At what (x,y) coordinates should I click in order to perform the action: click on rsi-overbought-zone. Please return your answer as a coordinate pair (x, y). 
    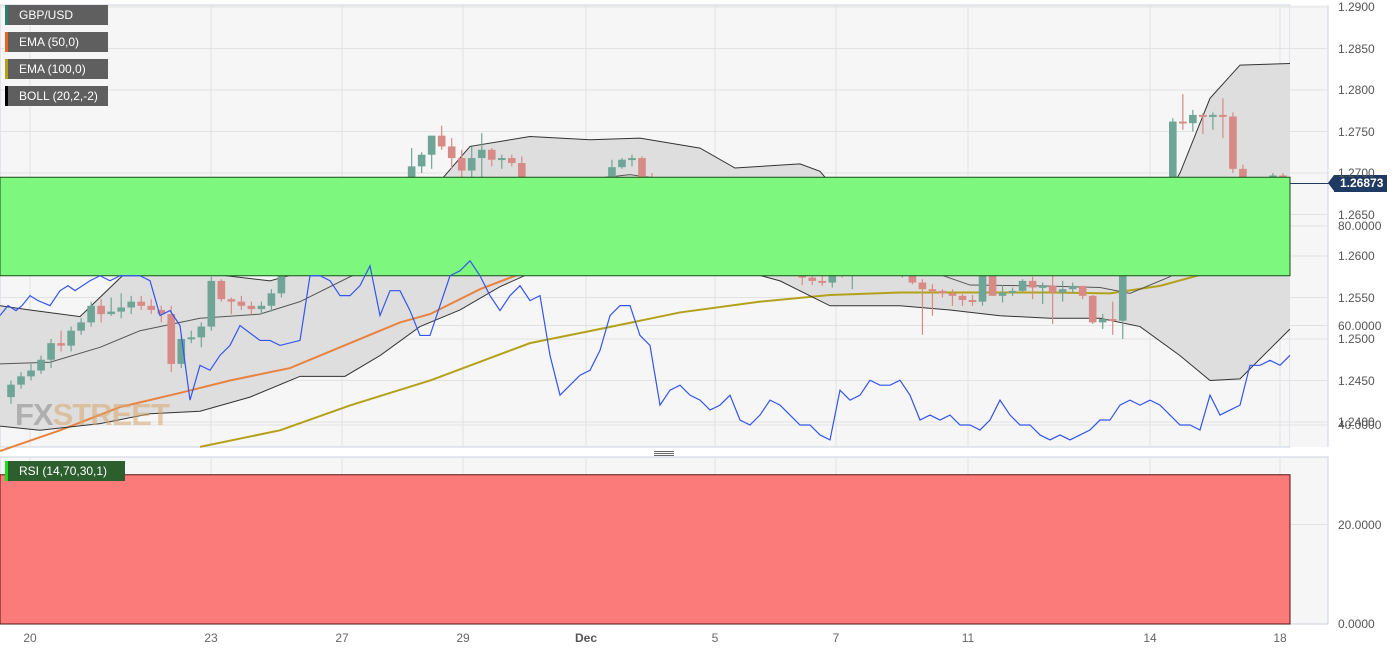
    Looking at the image, I should click on (645, 226).